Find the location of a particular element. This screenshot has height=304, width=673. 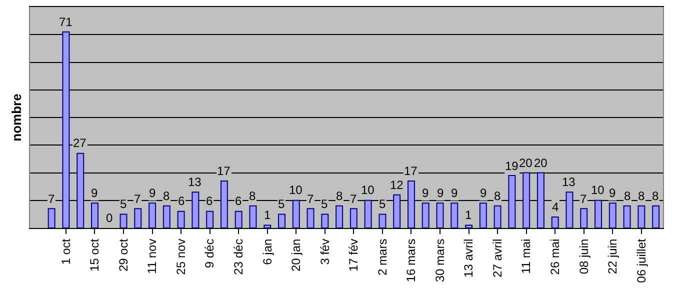

x-tick-label: 15 oct is located at coordinates (95, 255).